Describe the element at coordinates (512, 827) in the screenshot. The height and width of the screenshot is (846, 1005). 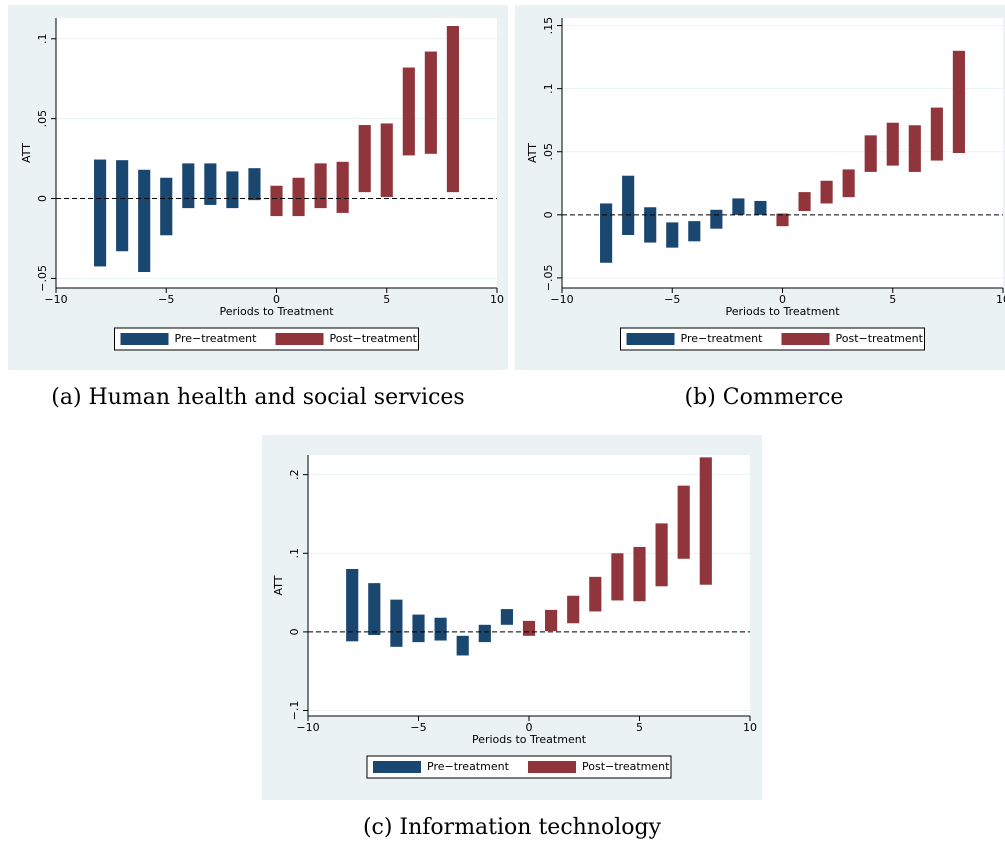
I see `caption: (c) Information technology` at that location.